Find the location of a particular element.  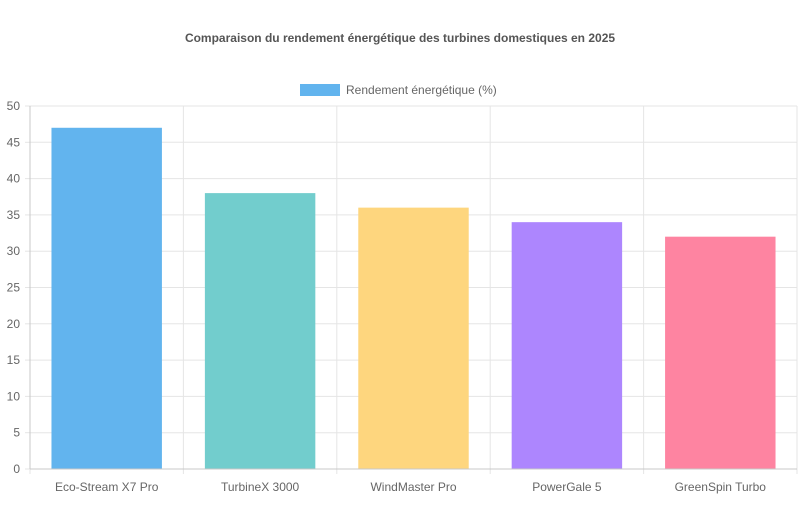

y-tick-label: 40 is located at coordinates (14, 179).